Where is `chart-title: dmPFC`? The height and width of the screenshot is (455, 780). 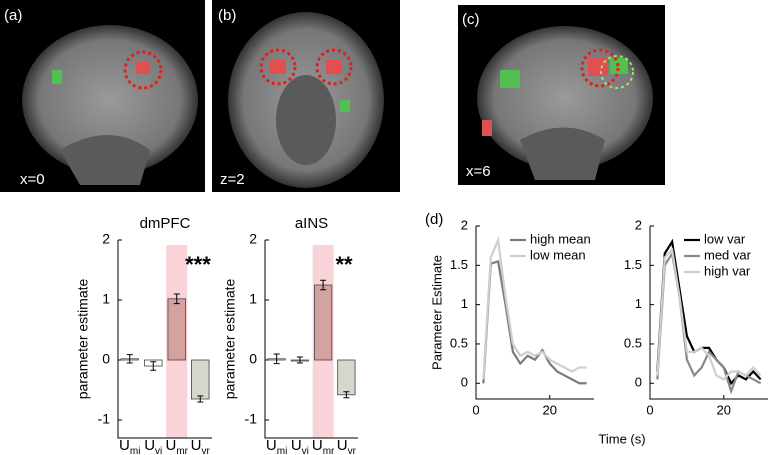 chart-title: dmPFC is located at coordinates (165, 223).